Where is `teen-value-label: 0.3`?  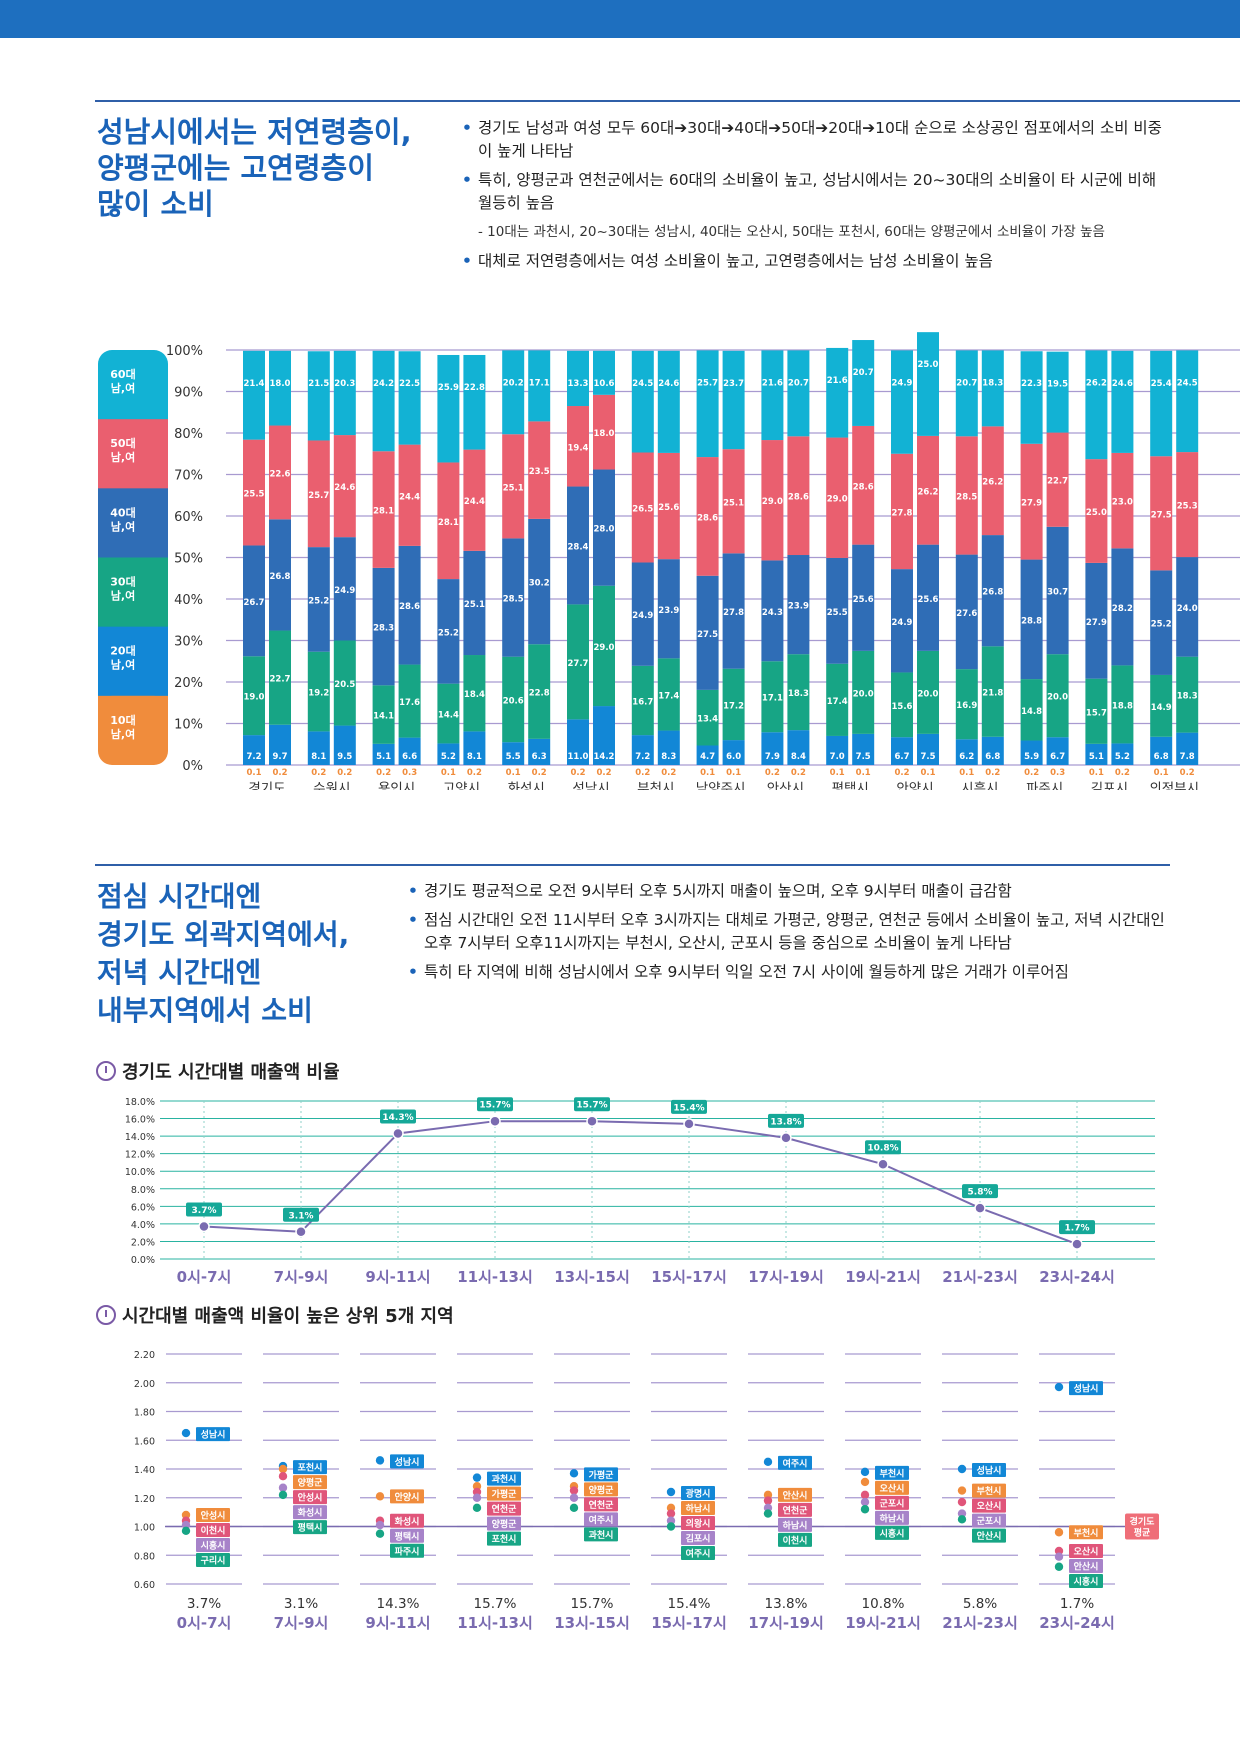
teen-value-label: 0.3 is located at coordinates (1057, 773).